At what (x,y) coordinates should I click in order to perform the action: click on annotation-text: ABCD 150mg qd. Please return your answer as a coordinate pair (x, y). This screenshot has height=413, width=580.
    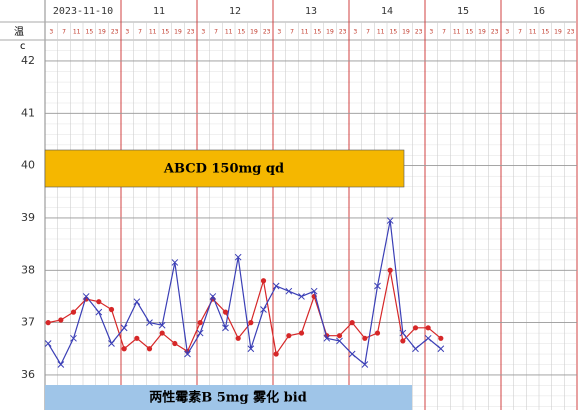
    Looking at the image, I should click on (223, 169).